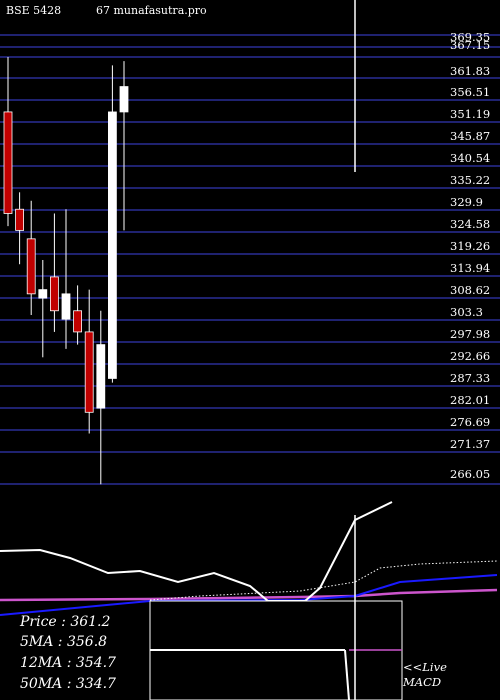 Image resolution: width=500 pixels, height=700 pixels. What do you see at coordinates (470, 474) in the screenshot?
I see `y-tick-label: 266.05` at bounding box center [470, 474].